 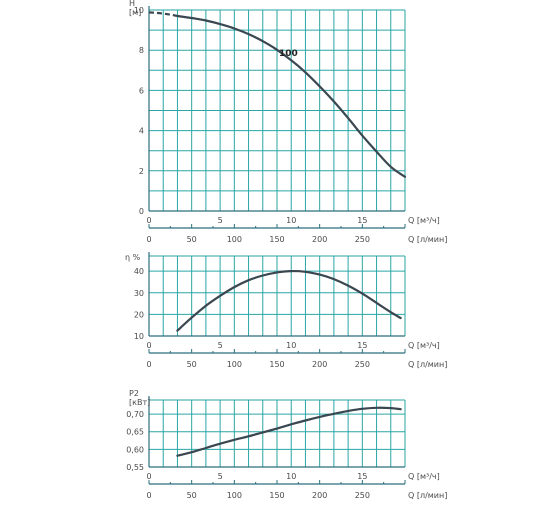 I want to click on y-tick-label: 4, so click(x=141, y=131).